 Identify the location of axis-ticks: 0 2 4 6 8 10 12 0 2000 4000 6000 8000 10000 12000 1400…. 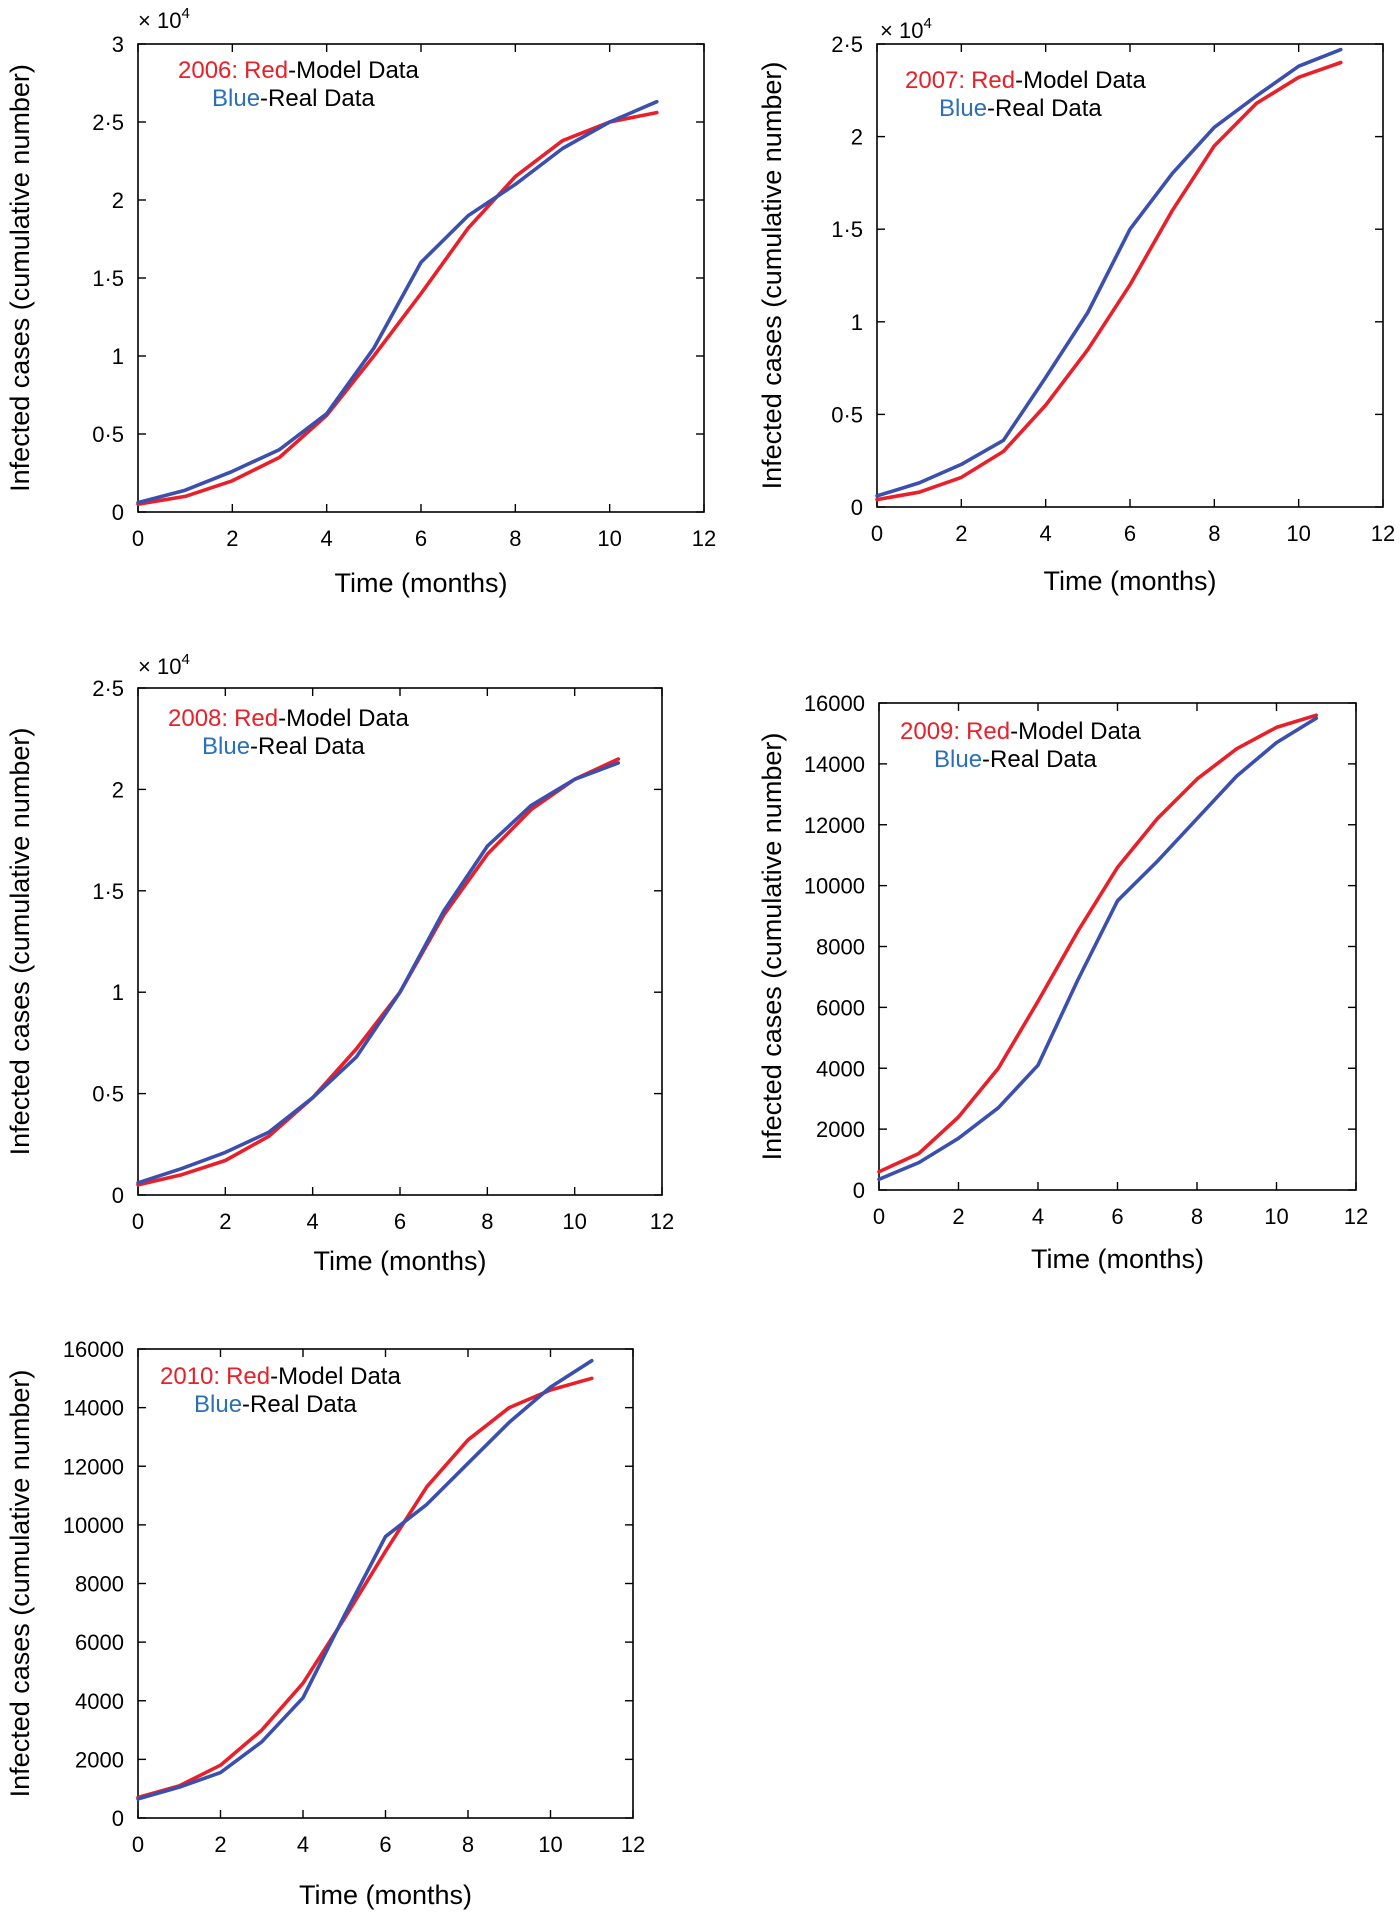
(1086, 960).